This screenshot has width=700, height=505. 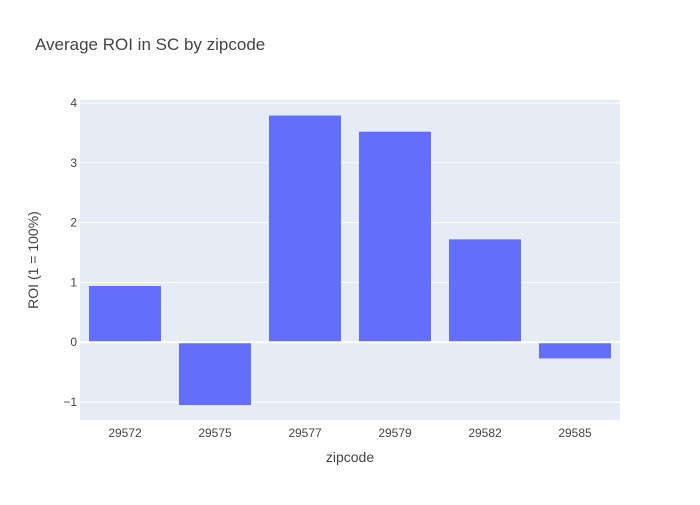 I want to click on y-tick-label: 4, so click(x=73, y=103).